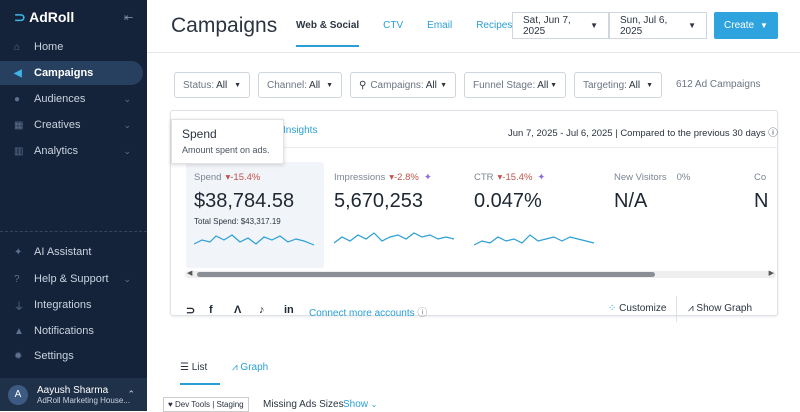 This screenshot has height=412, width=800. I want to click on collapse-sidebar-icon: ⇤, so click(129, 18).